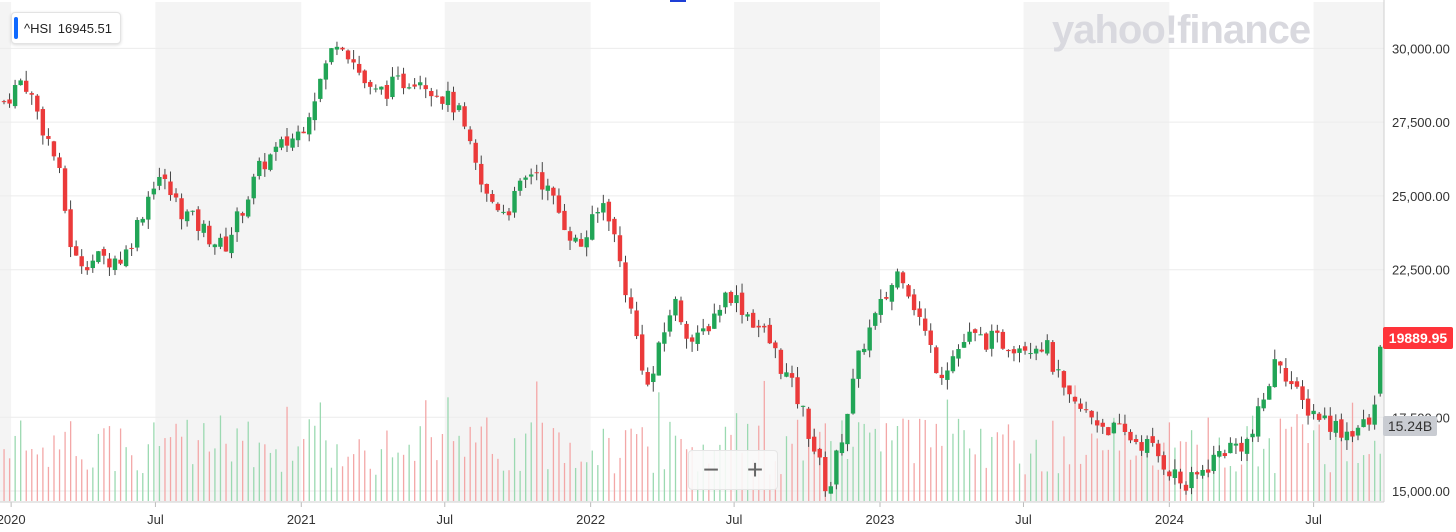 The width and height of the screenshot is (1456, 532). I want to click on symbol-legend: ^HSI 16945.51, so click(66, 28).